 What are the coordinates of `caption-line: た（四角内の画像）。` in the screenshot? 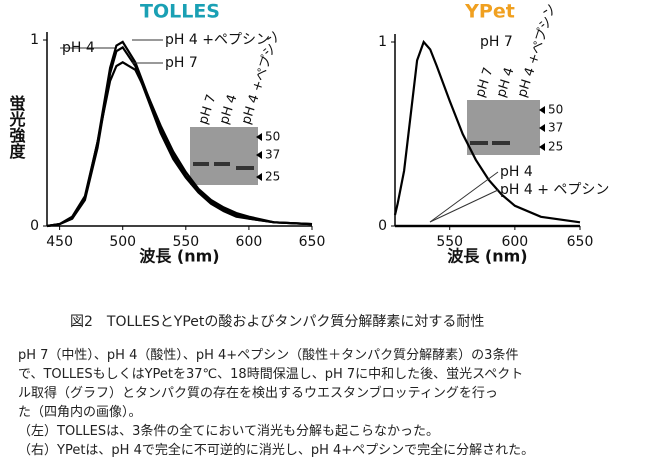 It's located at (80, 412).